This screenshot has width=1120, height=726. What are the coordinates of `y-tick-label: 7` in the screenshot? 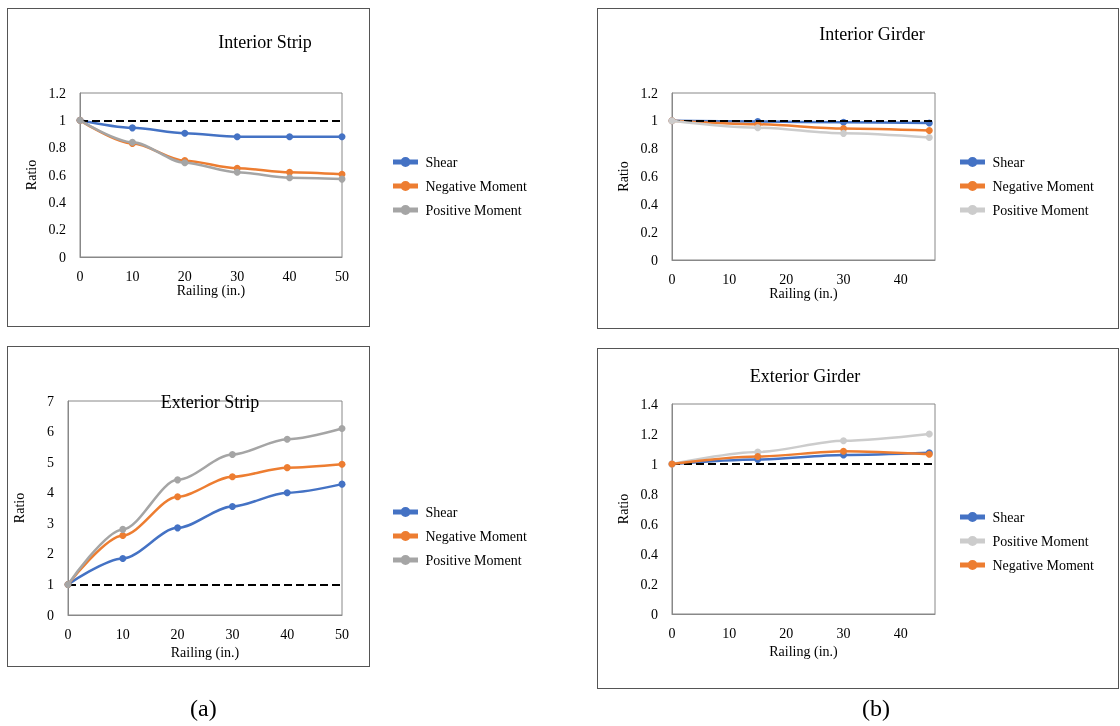 It's located at (50, 401).